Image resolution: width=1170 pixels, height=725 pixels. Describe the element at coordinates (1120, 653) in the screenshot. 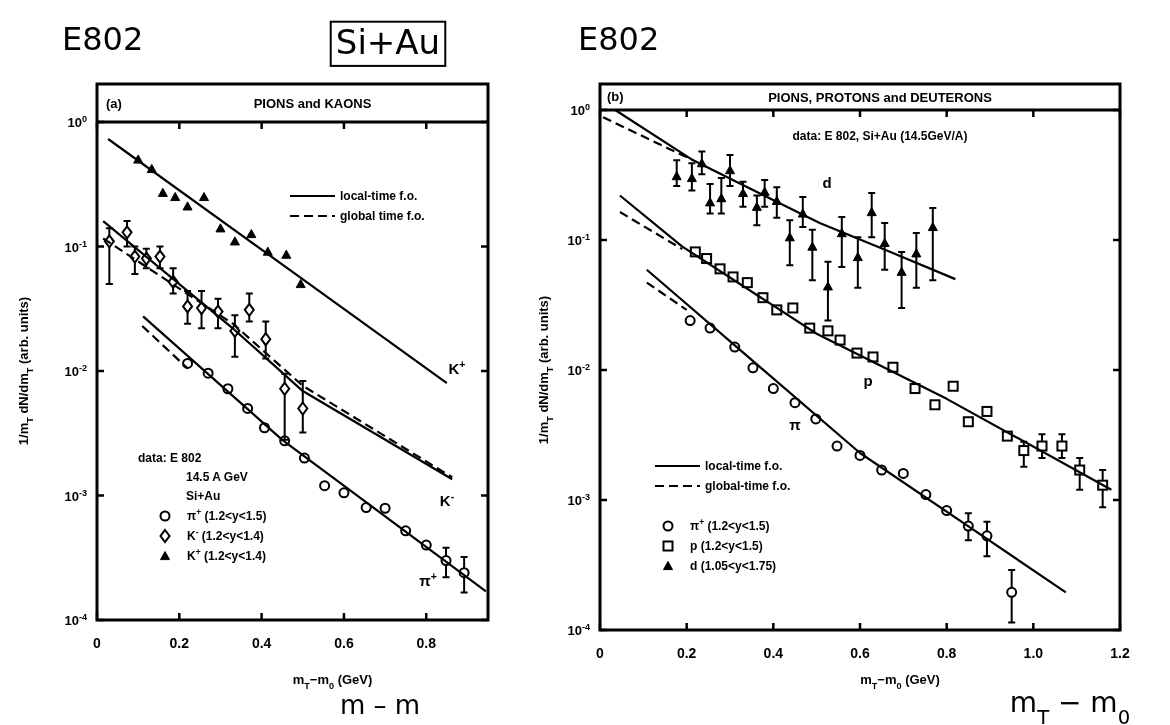

I see `x-tick-label: 1.2` at that location.